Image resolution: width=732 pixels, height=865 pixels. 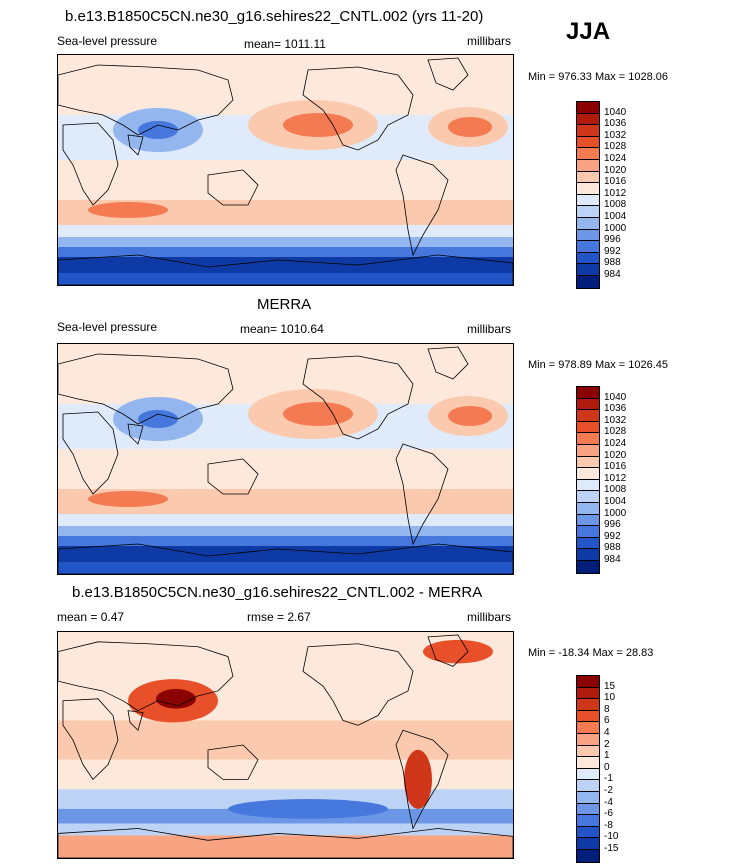 I want to click on season-label: JJA, so click(x=588, y=31).